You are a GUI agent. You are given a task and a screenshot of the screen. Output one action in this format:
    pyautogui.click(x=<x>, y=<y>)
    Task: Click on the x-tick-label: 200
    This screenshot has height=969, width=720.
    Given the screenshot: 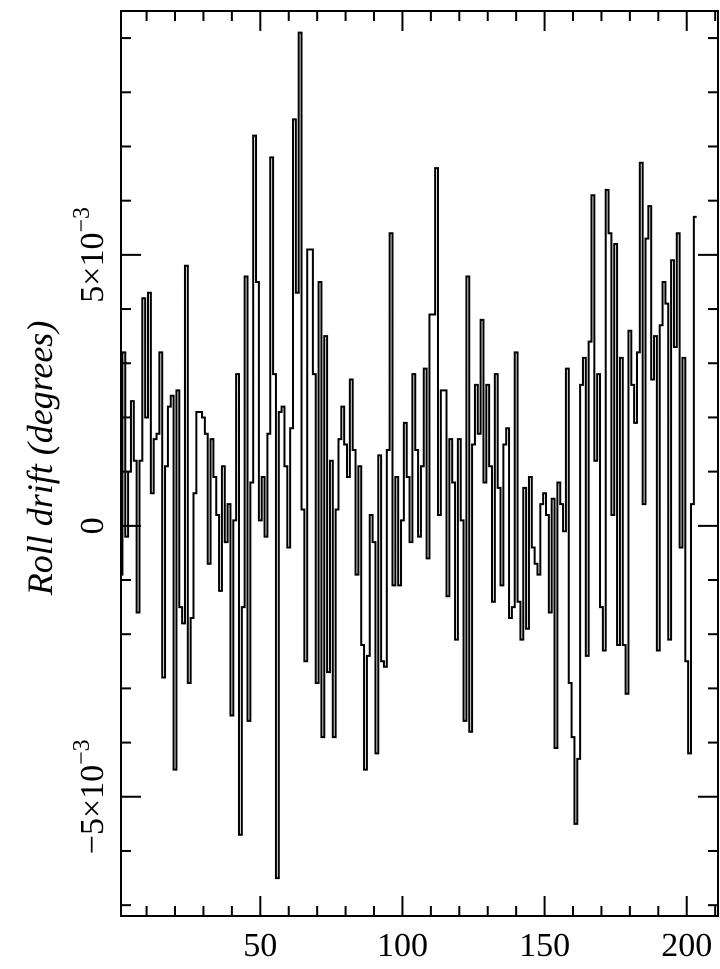 What is the action you would take?
    pyautogui.click(x=686, y=945)
    